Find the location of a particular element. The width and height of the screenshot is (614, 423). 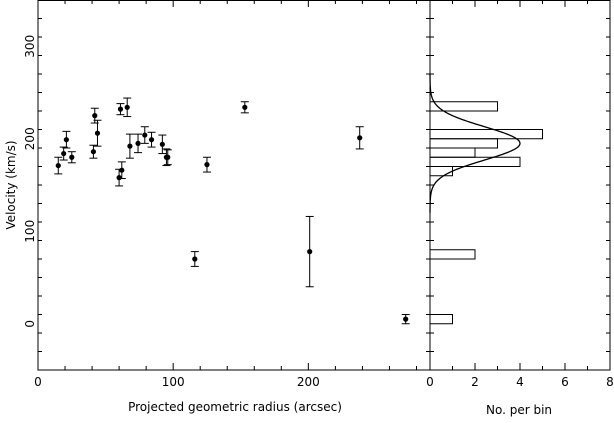

gaussian-fit-curve is located at coordinates (475, 143).